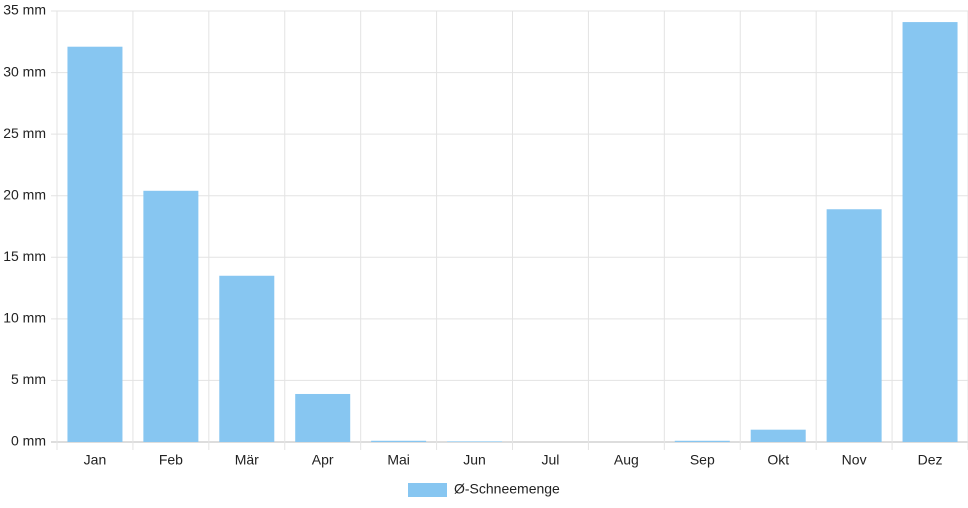 This screenshot has width=968, height=508. I want to click on y-tick-label: 15 mm, so click(24, 256).